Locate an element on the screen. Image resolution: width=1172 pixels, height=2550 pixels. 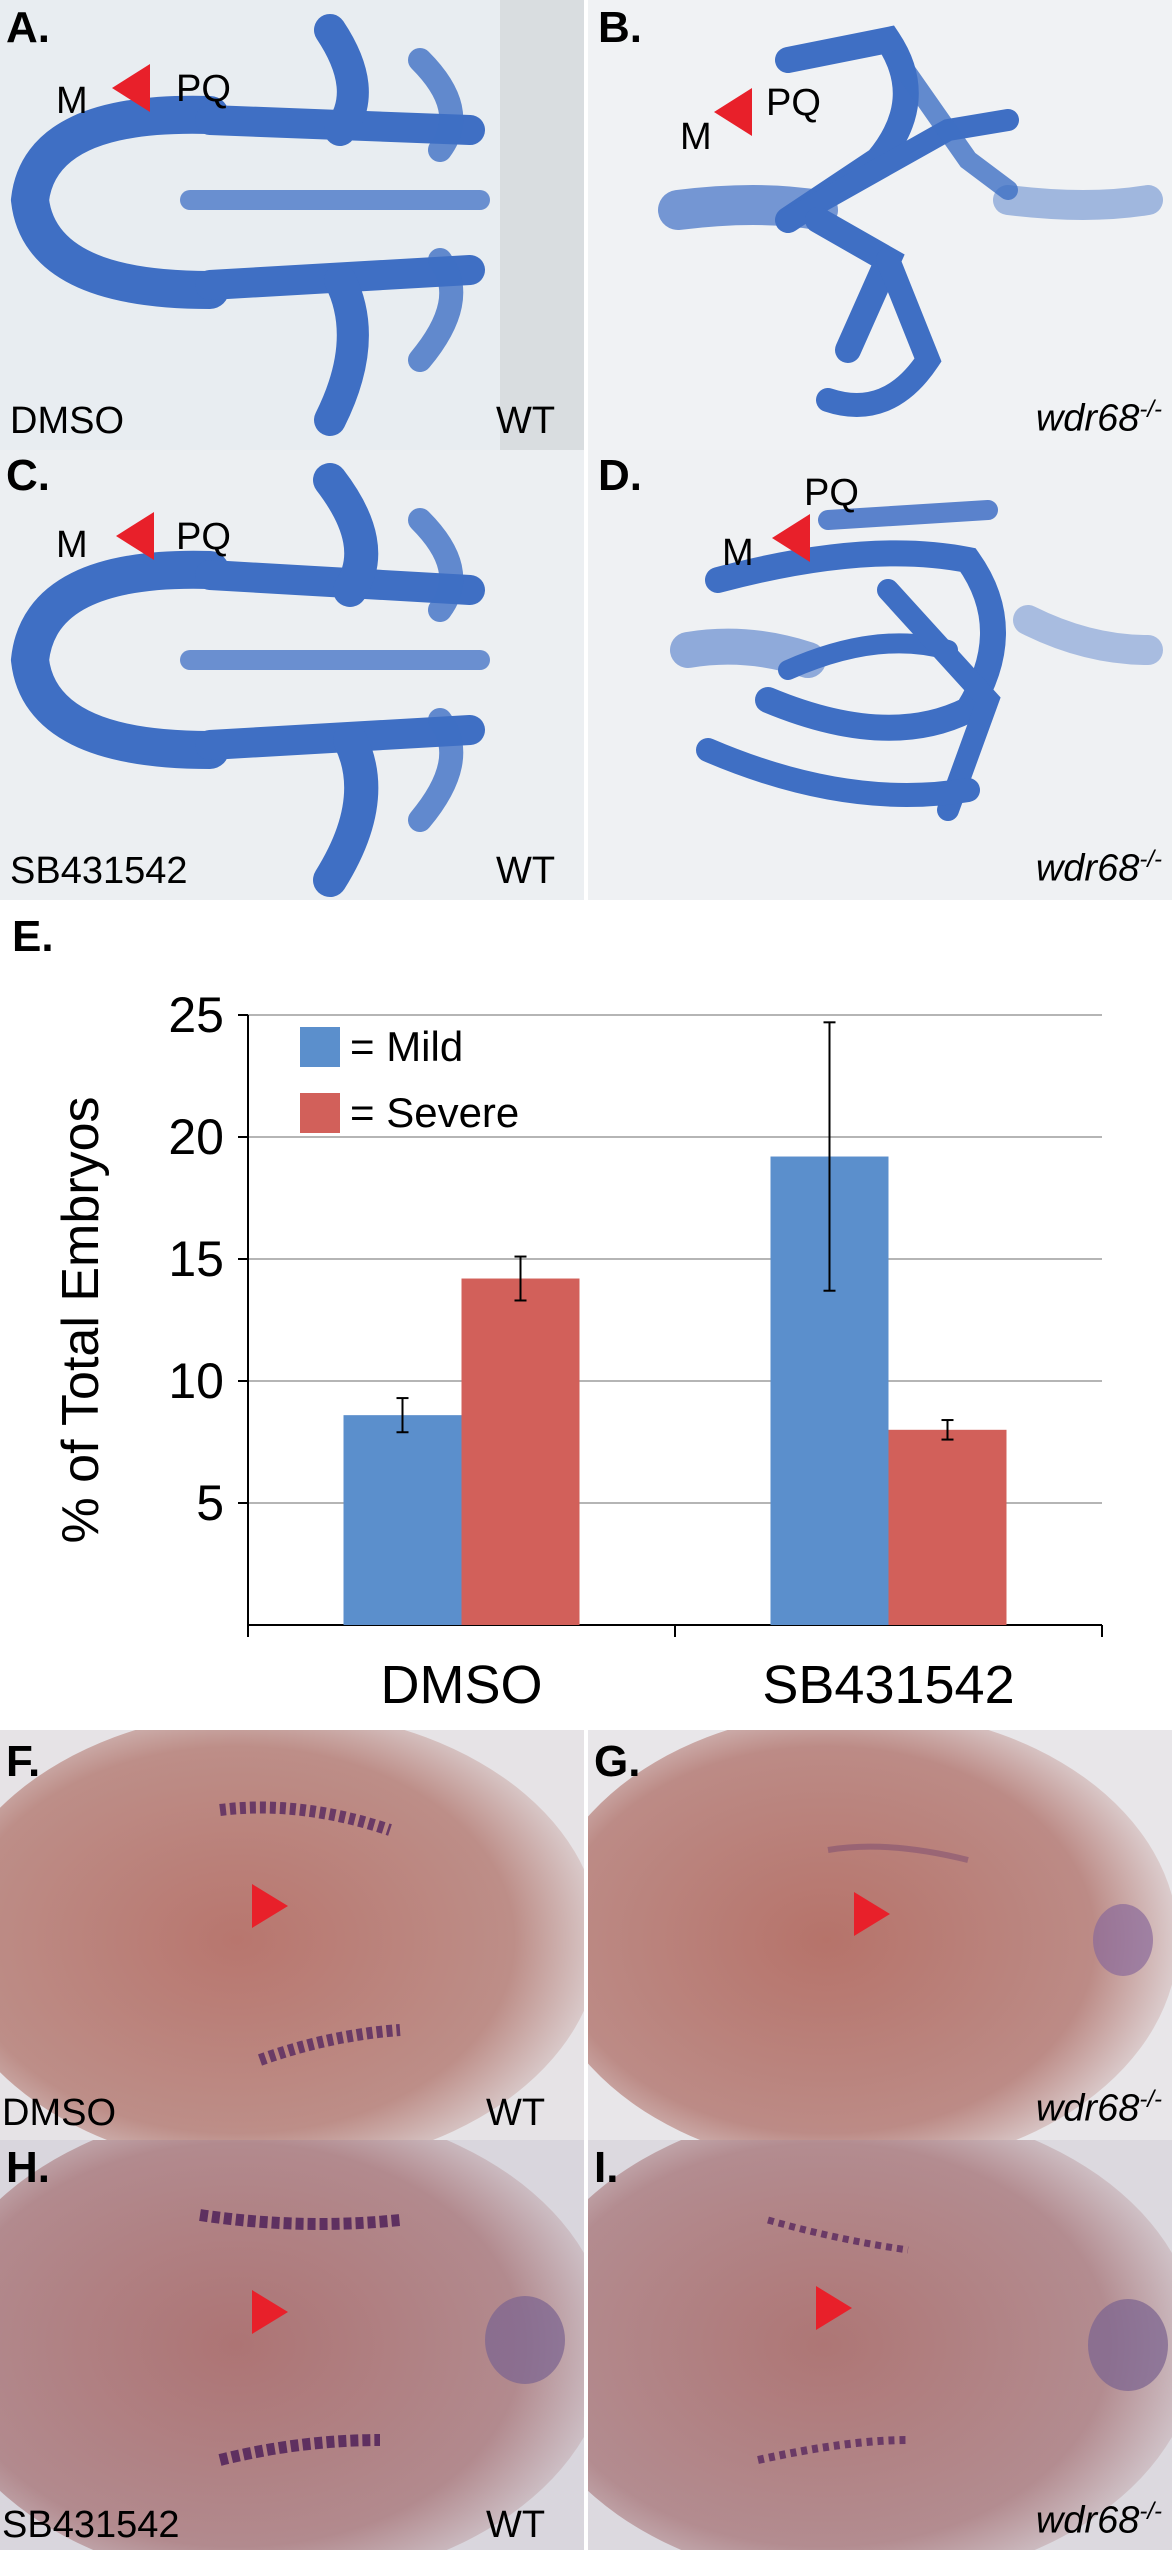
panel-f: F. DMSO WT is located at coordinates (292, 1935).